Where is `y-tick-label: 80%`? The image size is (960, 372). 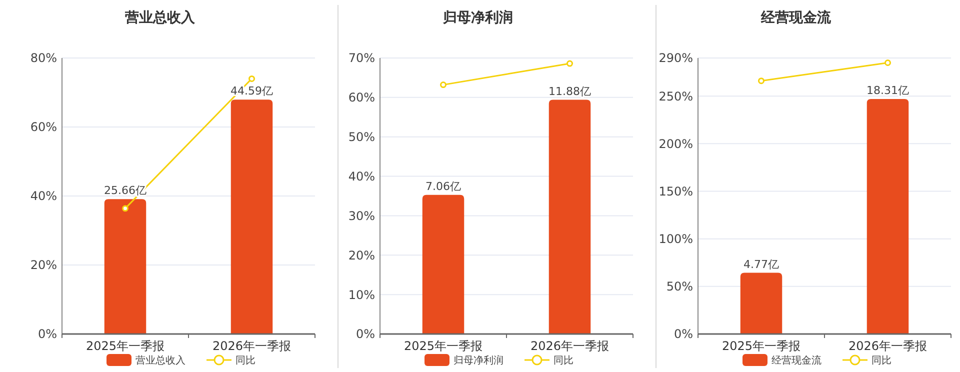
y-tick-label: 80% is located at coordinates (43, 58).